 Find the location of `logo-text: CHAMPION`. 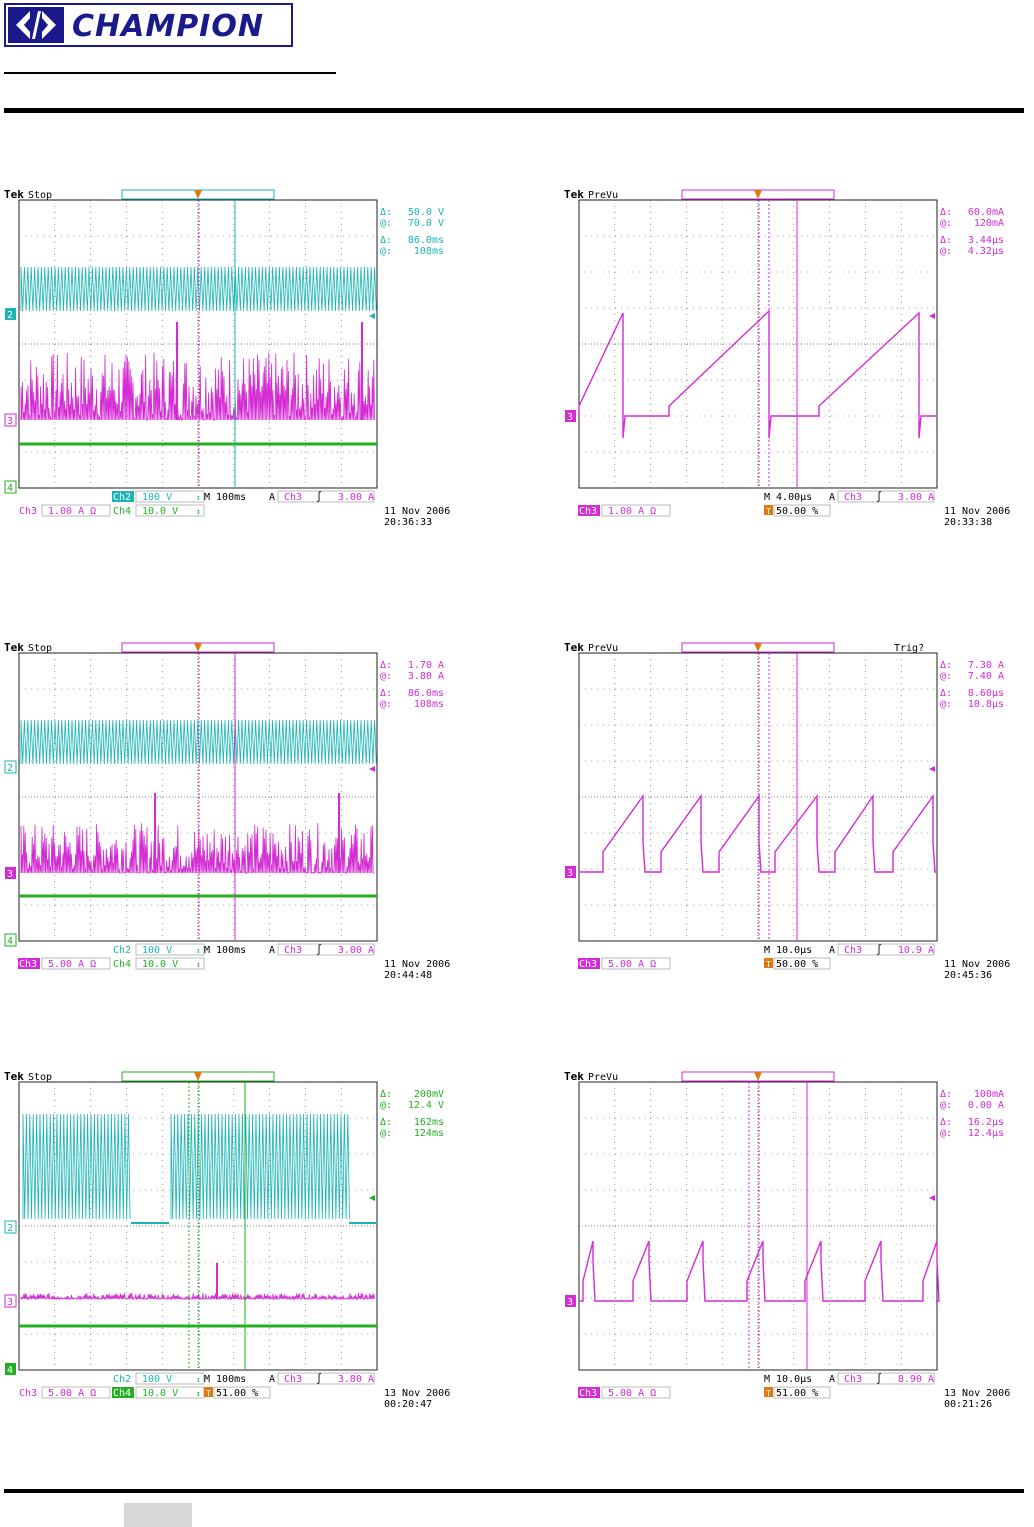

logo-text: CHAMPION is located at coordinates (168, 26).